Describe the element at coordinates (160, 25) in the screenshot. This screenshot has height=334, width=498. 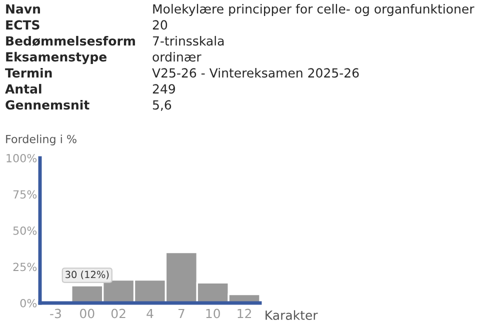
I see `text: 20` at that location.